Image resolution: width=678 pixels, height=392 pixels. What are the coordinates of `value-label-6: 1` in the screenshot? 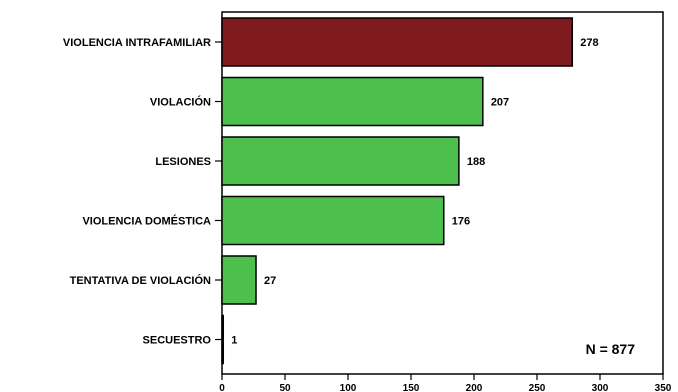 It's located at (234, 341).